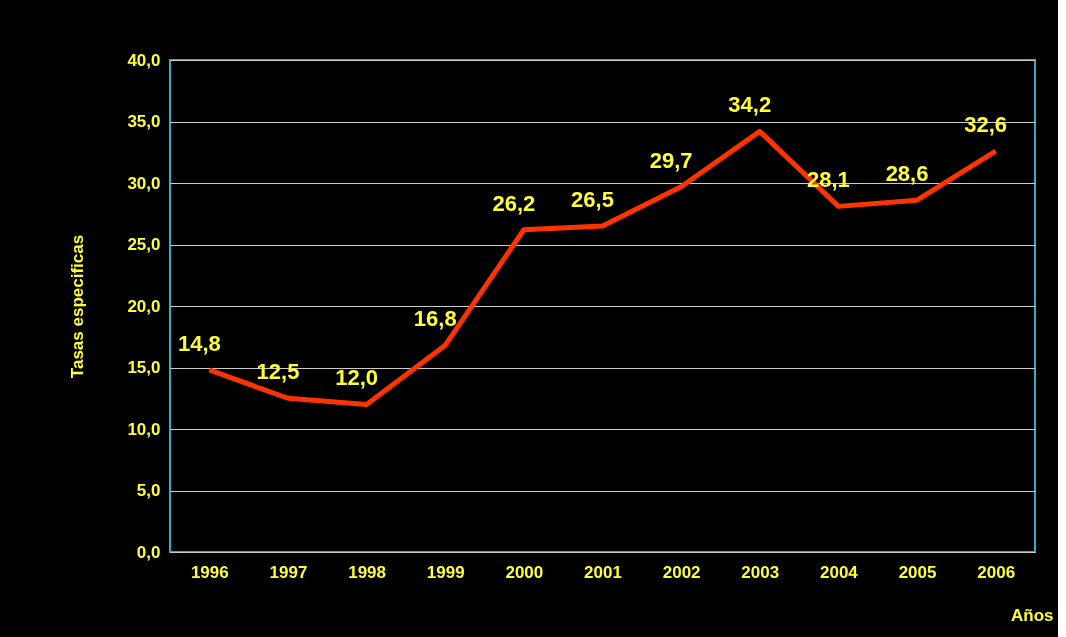 The image size is (1066, 637). What do you see at coordinates (760, 572) in the screenshot?
I see `x-tick-label: 2003` at bounding box center [760, 572].